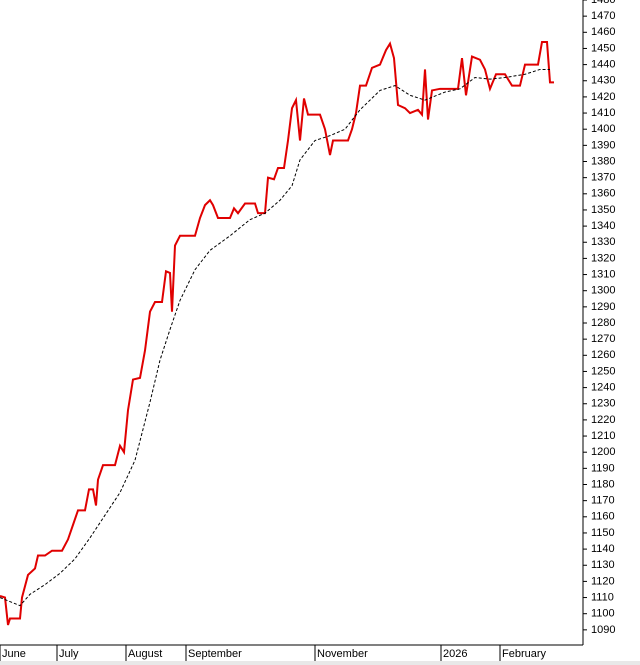 The image size is (640, 665). What do you see at coordinates (603, 274) in the screenshot?
I see `y-tick-label: 1310` at bounding box center [603, 274].